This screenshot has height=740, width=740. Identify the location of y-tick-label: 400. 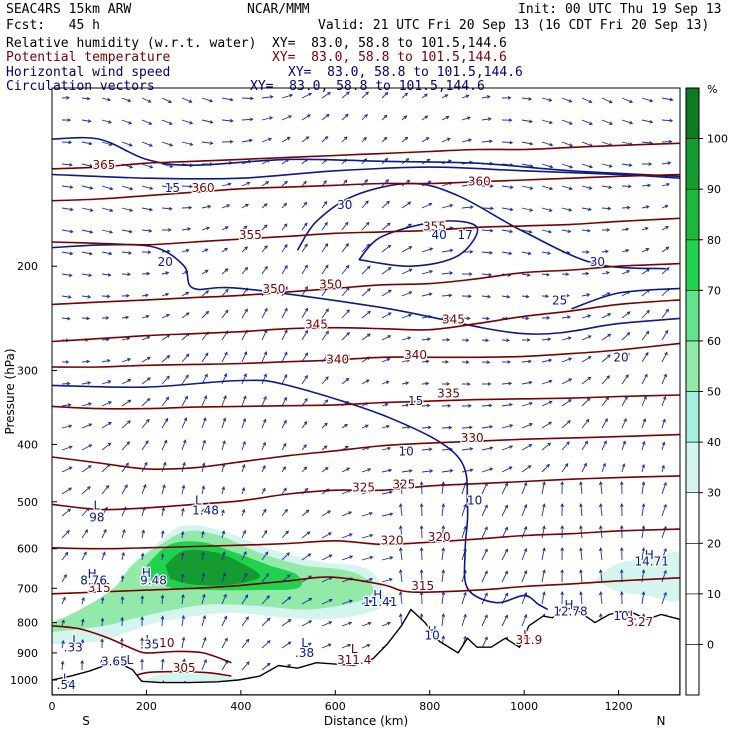
(27, 444).